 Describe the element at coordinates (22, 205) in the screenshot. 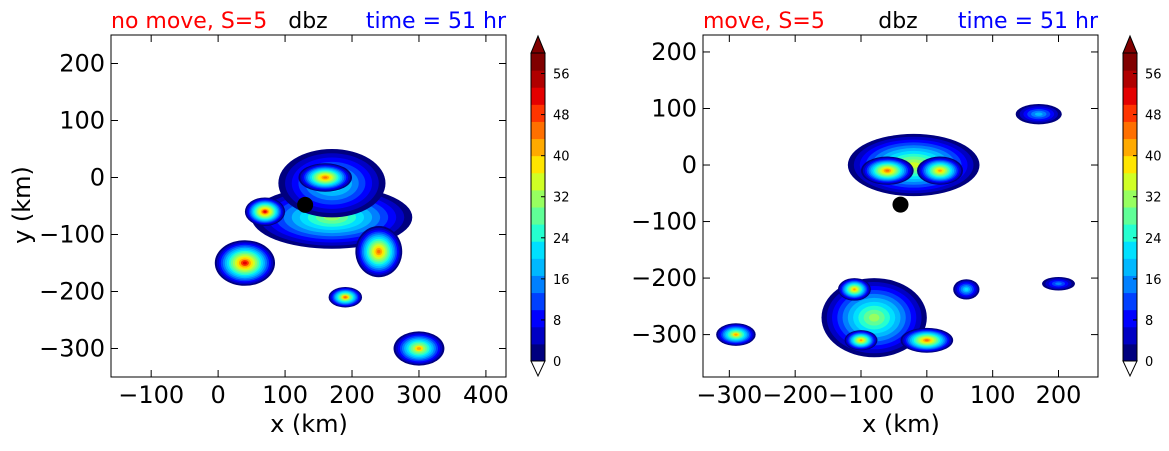

I see `panel-1-ylabel: y (km)` at that location.